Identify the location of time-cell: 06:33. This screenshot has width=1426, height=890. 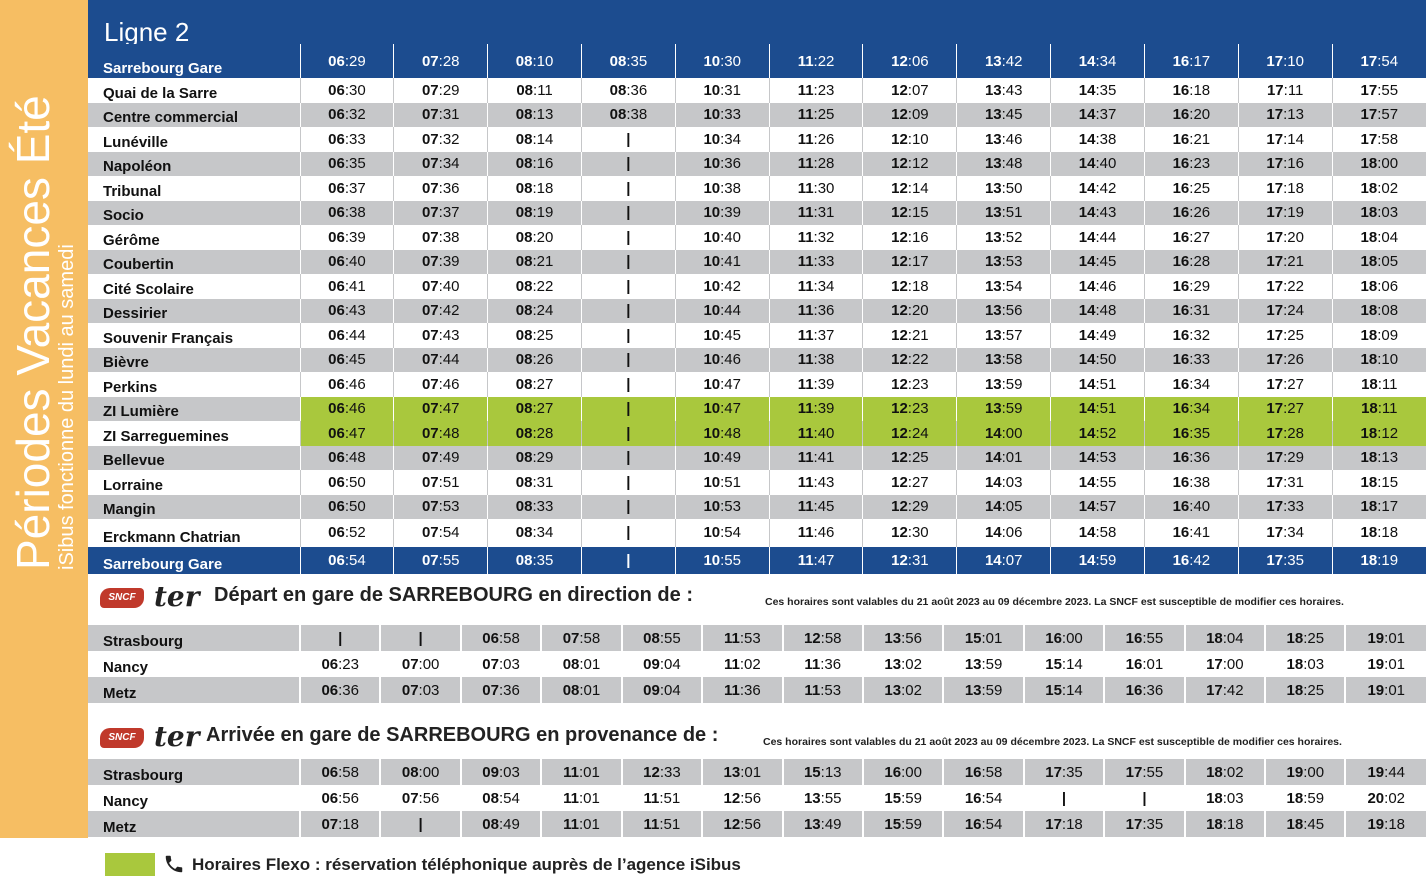
(346, 139).